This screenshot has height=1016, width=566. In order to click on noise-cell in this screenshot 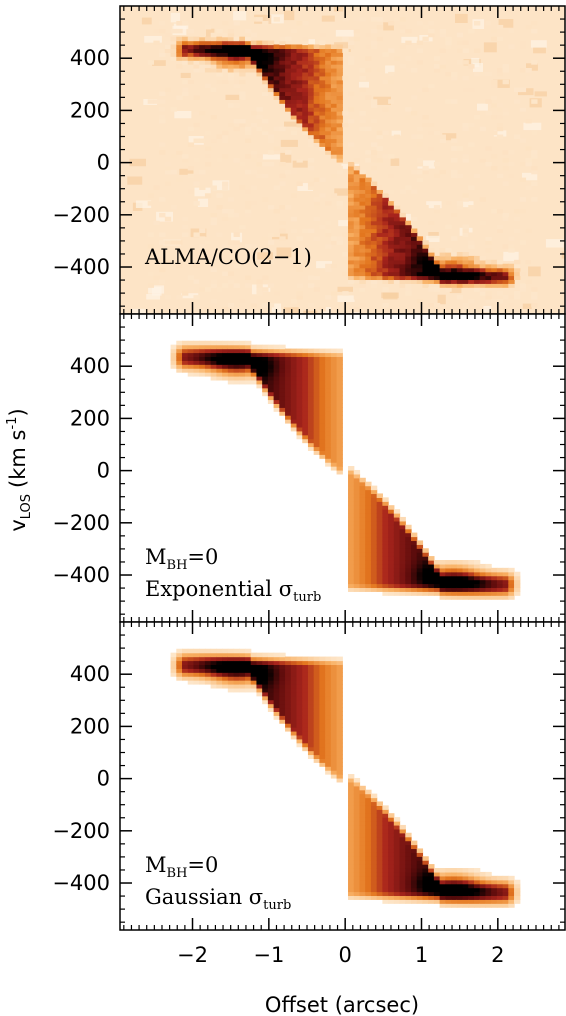, I will do `click(538, 44)`.